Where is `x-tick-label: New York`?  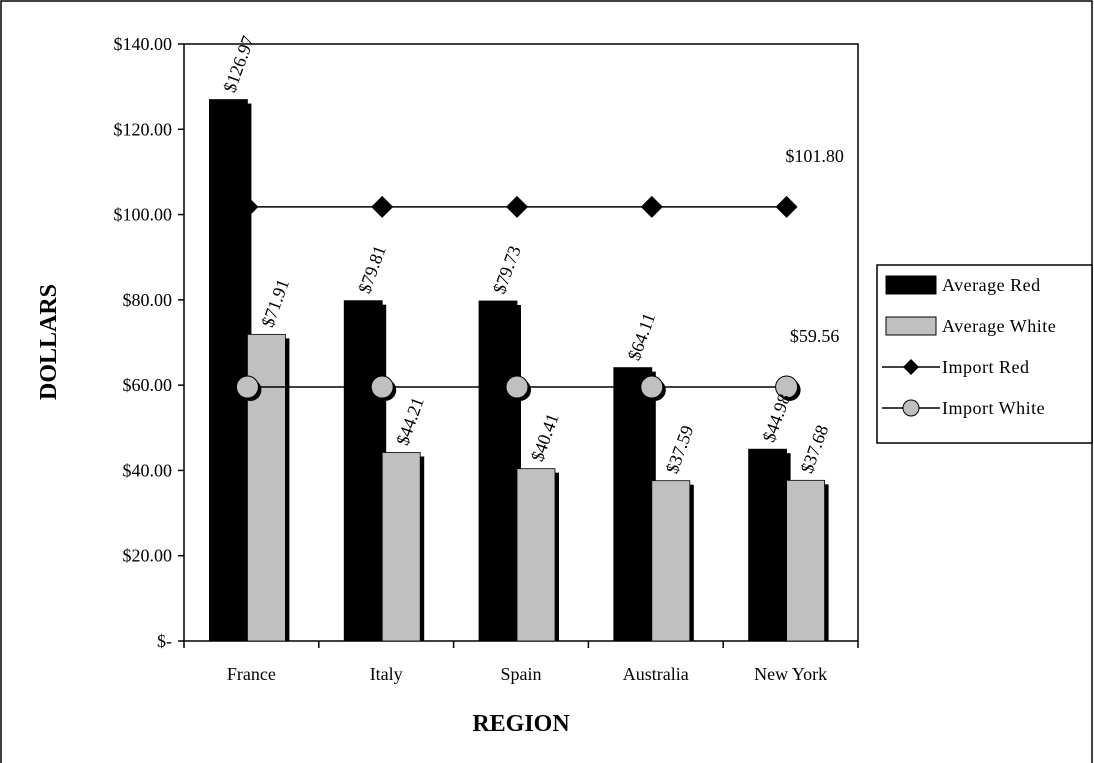 x-tick-label: New York is located at coordinates (790, 674).